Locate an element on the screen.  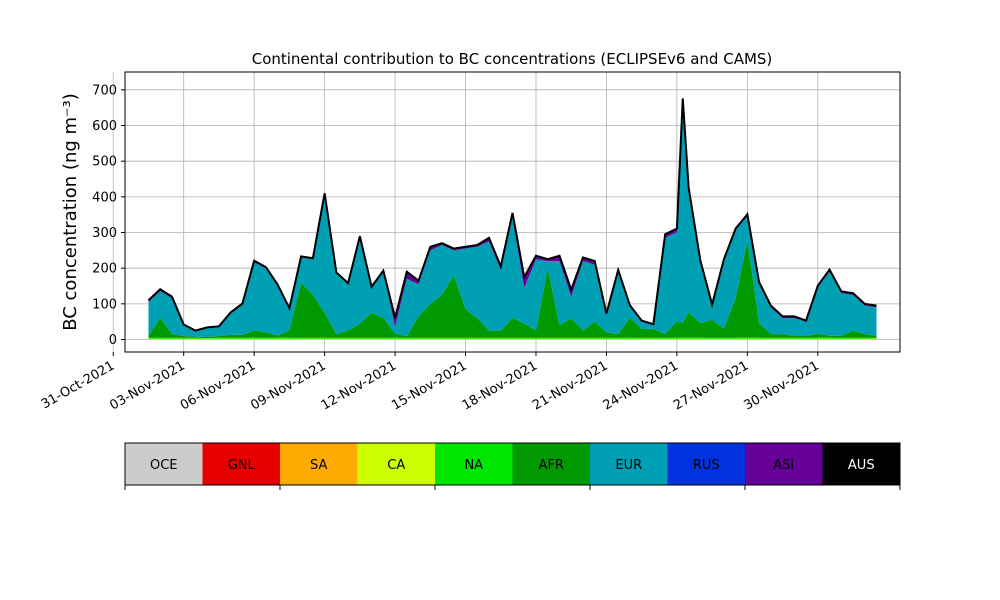
legend-label: NA is located at coordinates (473, 465).